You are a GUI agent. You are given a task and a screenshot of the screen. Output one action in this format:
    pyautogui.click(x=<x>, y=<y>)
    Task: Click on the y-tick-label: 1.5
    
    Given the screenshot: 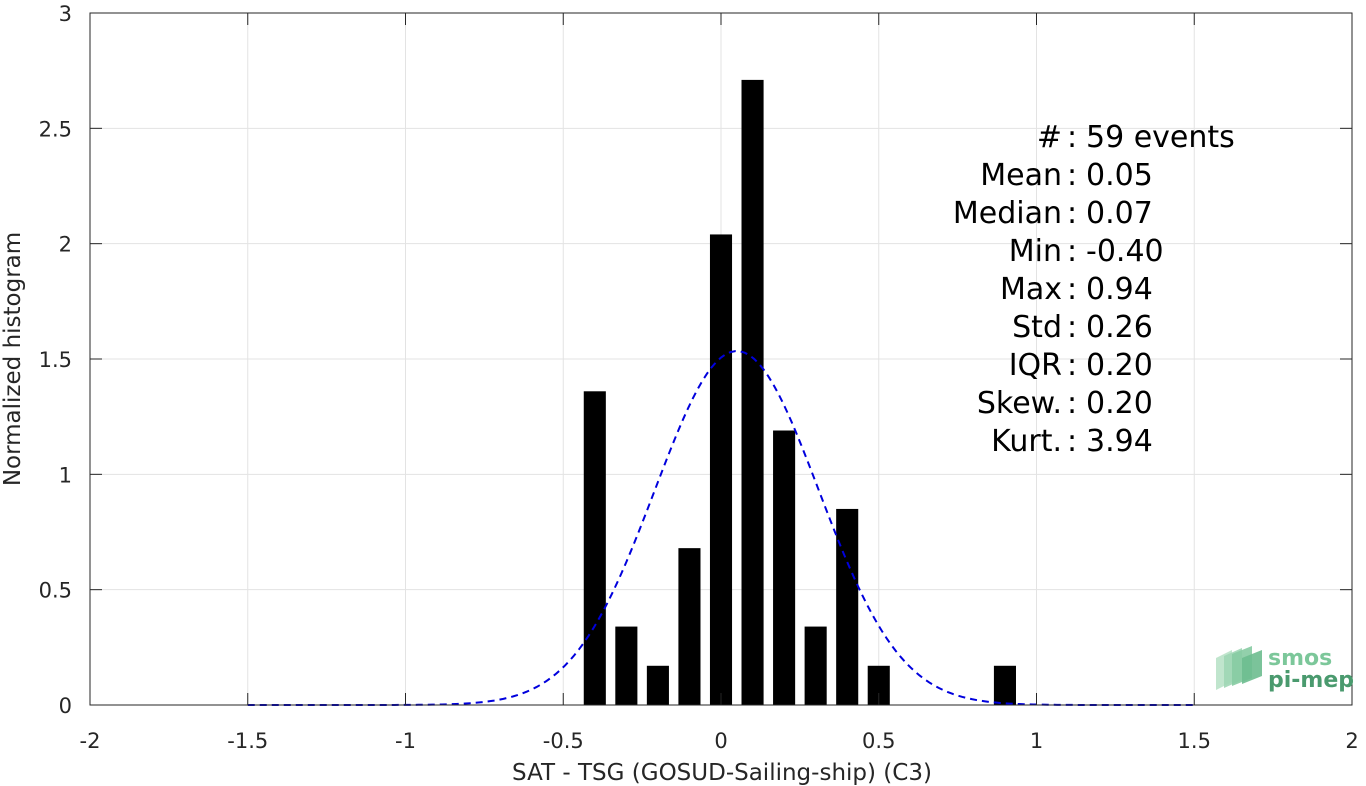 What is the action you would take?
    pyautogui.click(x=55, y=360)
    